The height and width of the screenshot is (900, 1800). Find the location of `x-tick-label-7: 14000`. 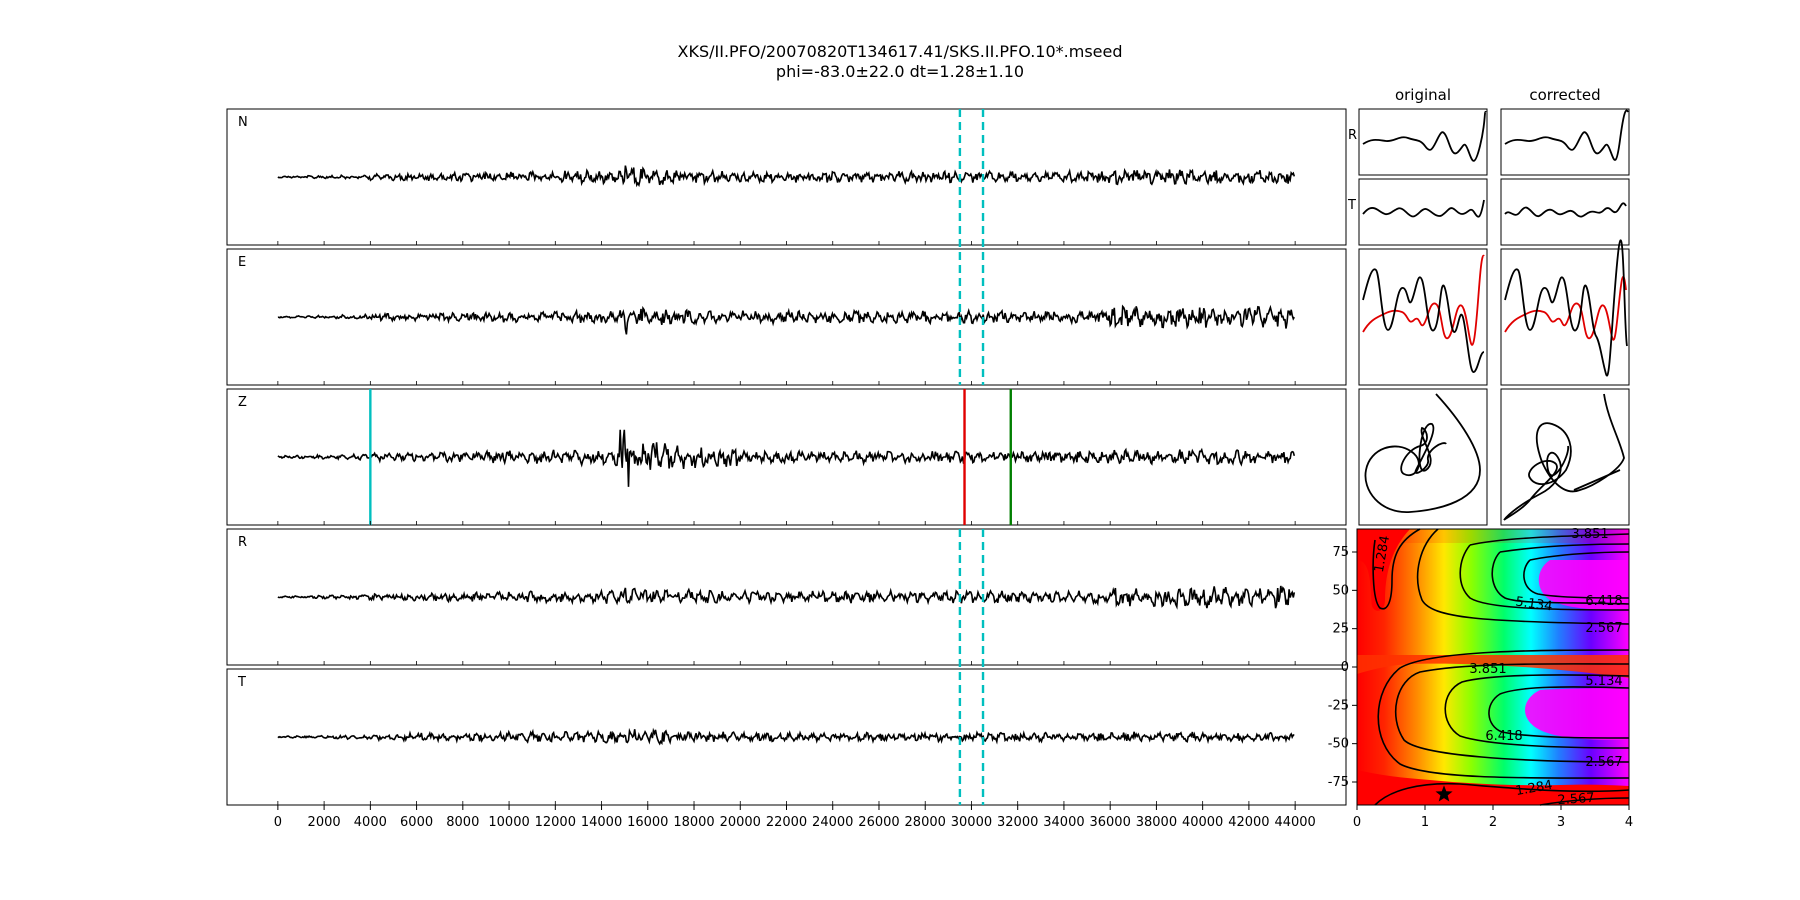

x-tick-label-7: 14000 is located at coordinates (601, 822).